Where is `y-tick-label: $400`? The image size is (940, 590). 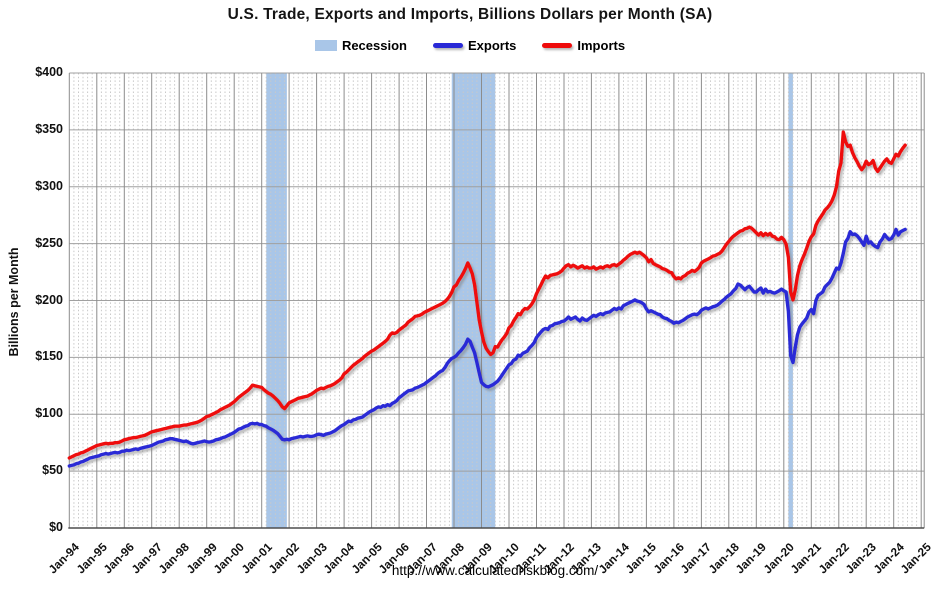
y-tick-label: $400 is located at coordinates (49, 72).